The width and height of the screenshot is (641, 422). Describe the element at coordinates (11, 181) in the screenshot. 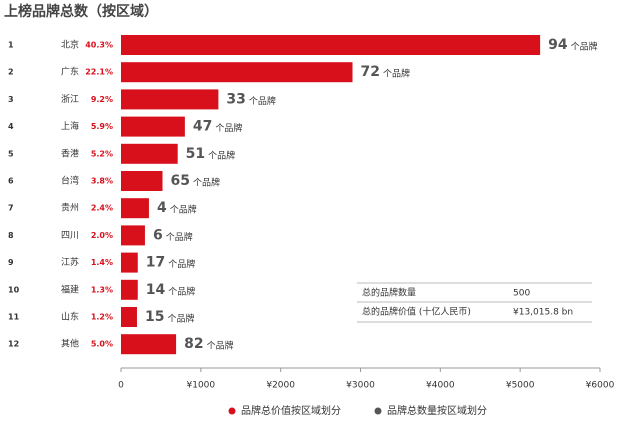

I see `rank: 6` at that location.